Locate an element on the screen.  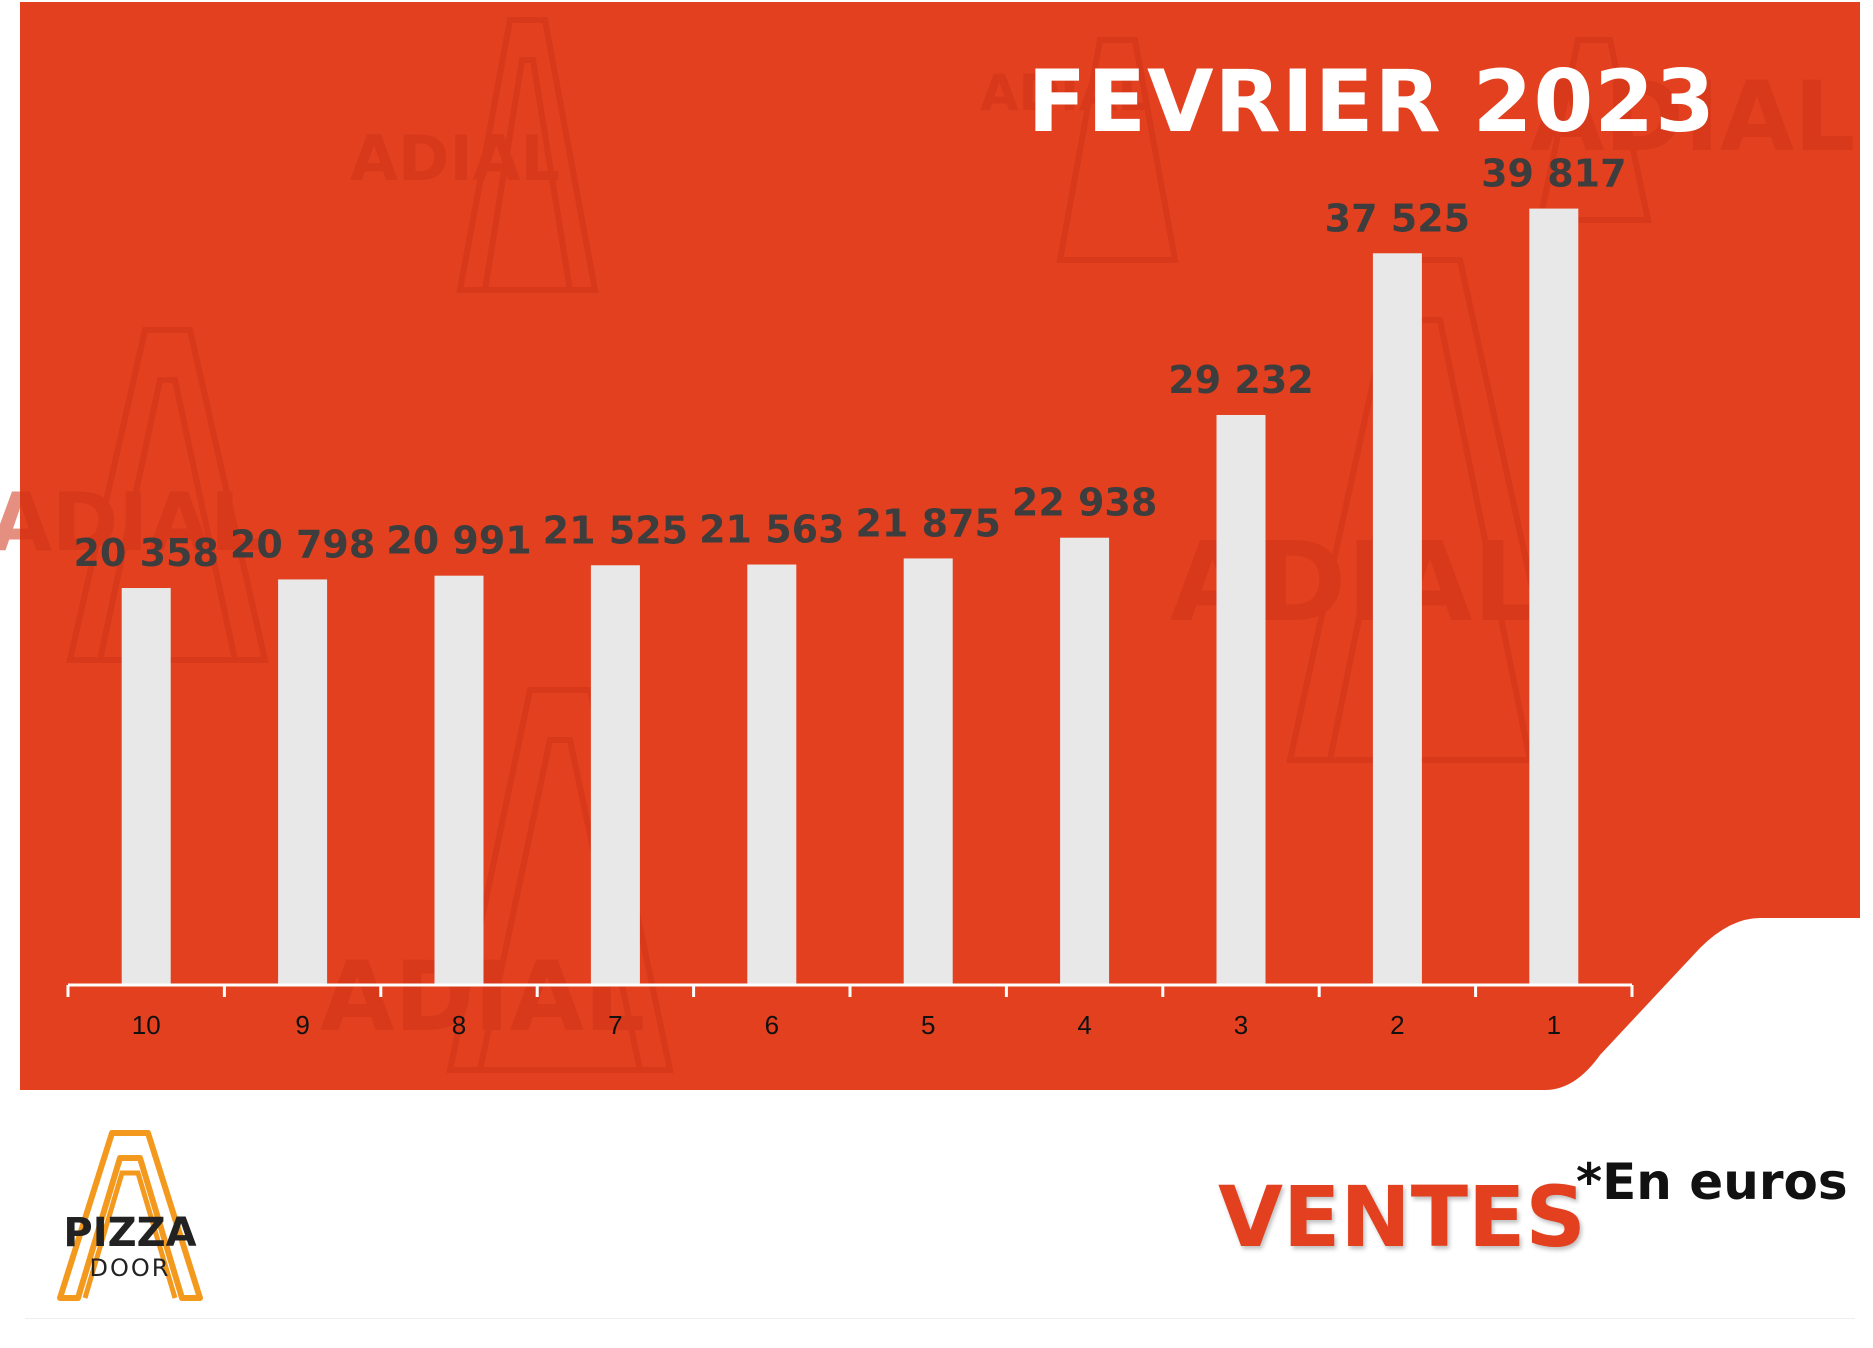
x-tick-label: 3 is located at coordinates (1241, 1025).